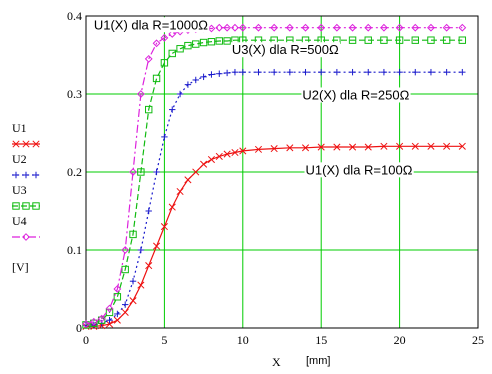 The image size is (492, 374). What do you see at coordinates (74, 250) in the screenshot?
I see `y-tick-label: 0.1` at bounding box center [74, 250].